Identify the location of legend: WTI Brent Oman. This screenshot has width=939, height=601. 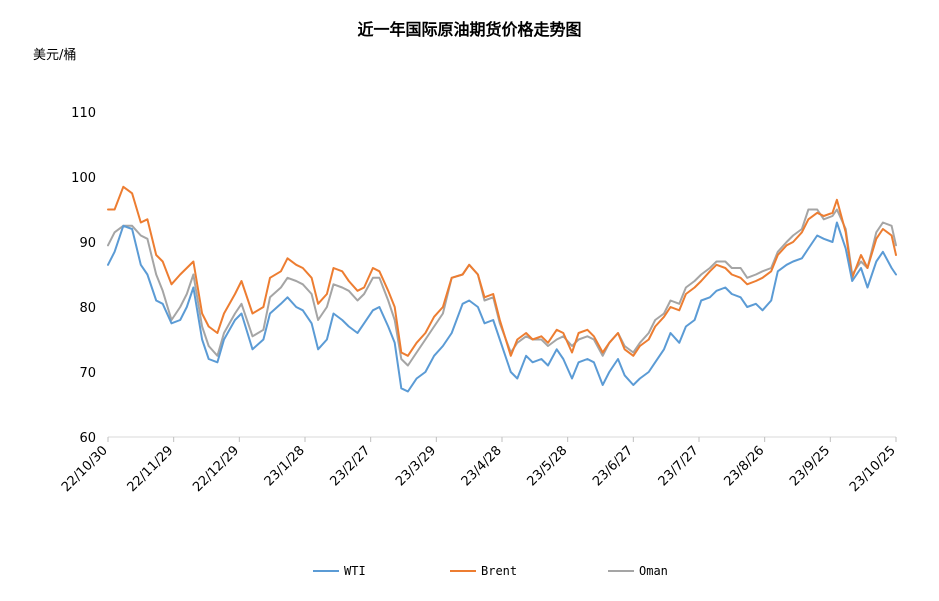
(490, 571).